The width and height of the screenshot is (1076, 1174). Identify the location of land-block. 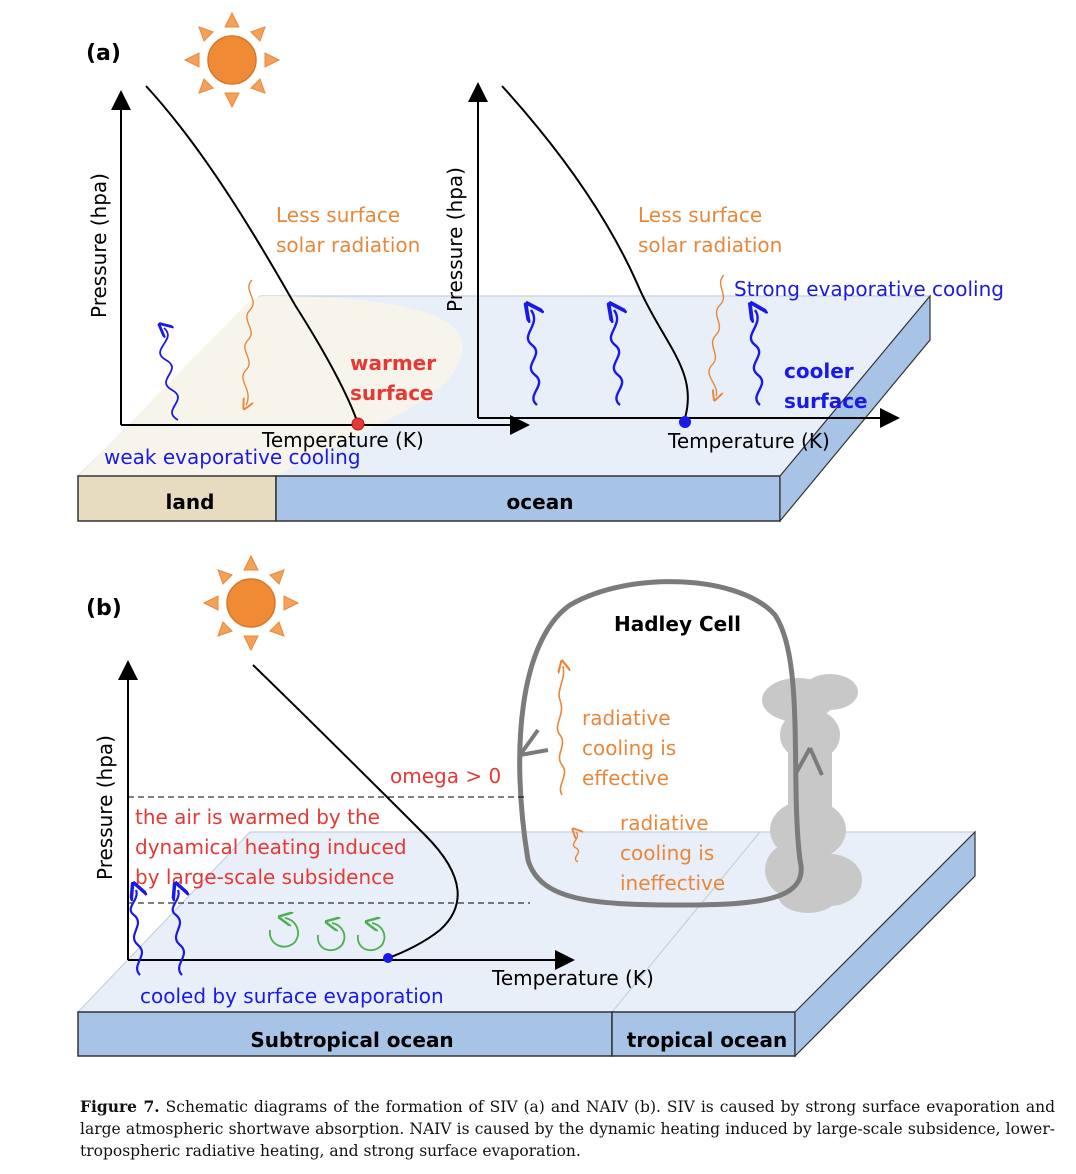
(177, 498).